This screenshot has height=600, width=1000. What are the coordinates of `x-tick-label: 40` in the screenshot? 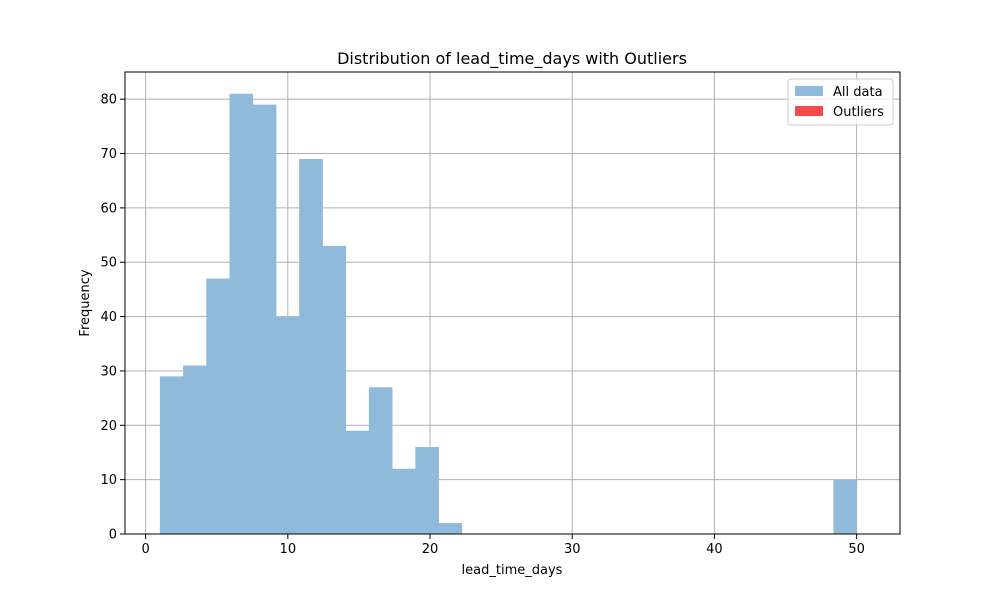 It's located at (714, 549).